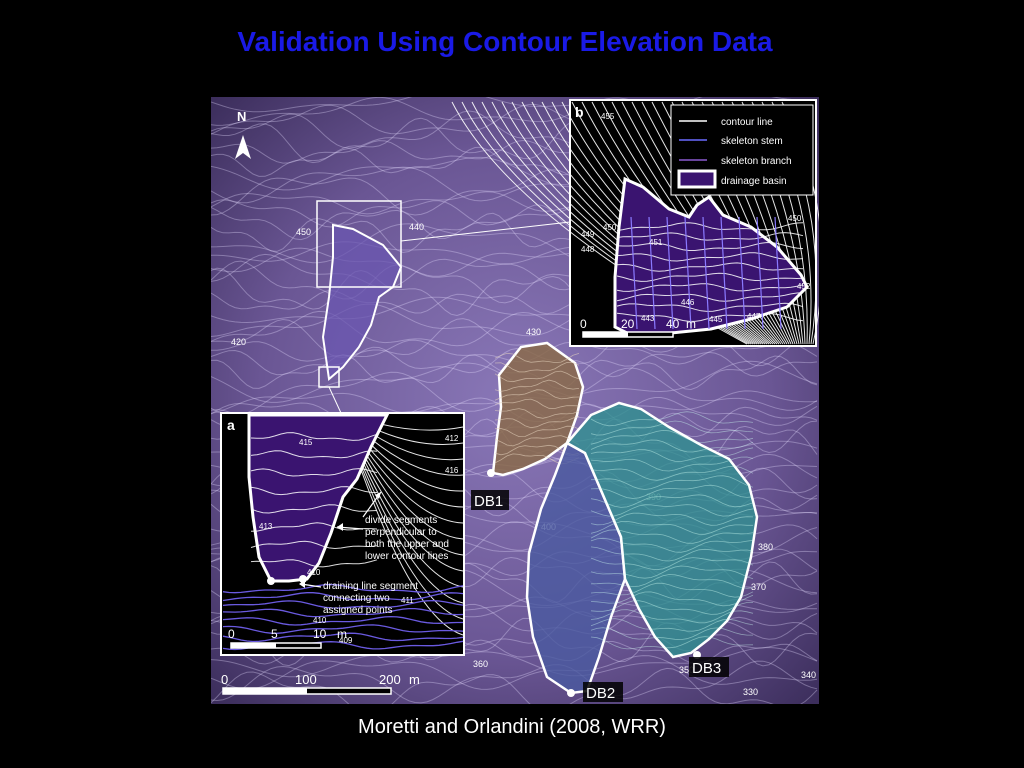 This screenshot has height=768, width=1024. I want to click on zoom-box-b, so click(359, 244).